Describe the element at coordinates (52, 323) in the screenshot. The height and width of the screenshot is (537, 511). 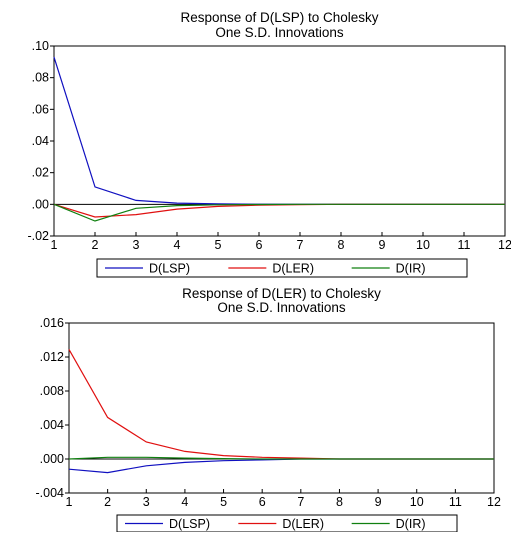
I see `chart-2-ytick-label: .016` at that location.